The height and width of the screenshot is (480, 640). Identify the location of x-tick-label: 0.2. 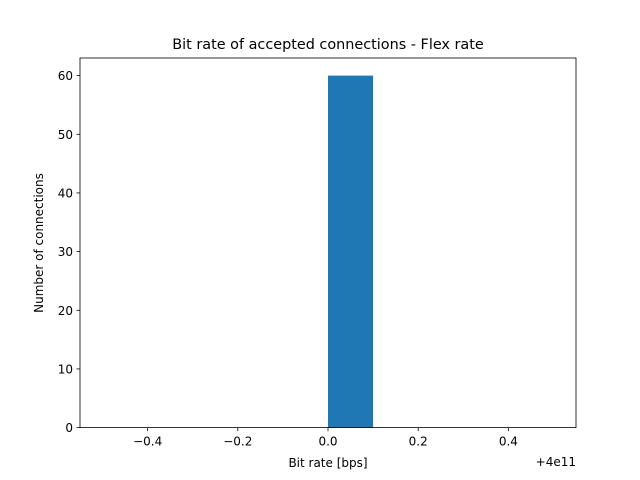
(418, 442).